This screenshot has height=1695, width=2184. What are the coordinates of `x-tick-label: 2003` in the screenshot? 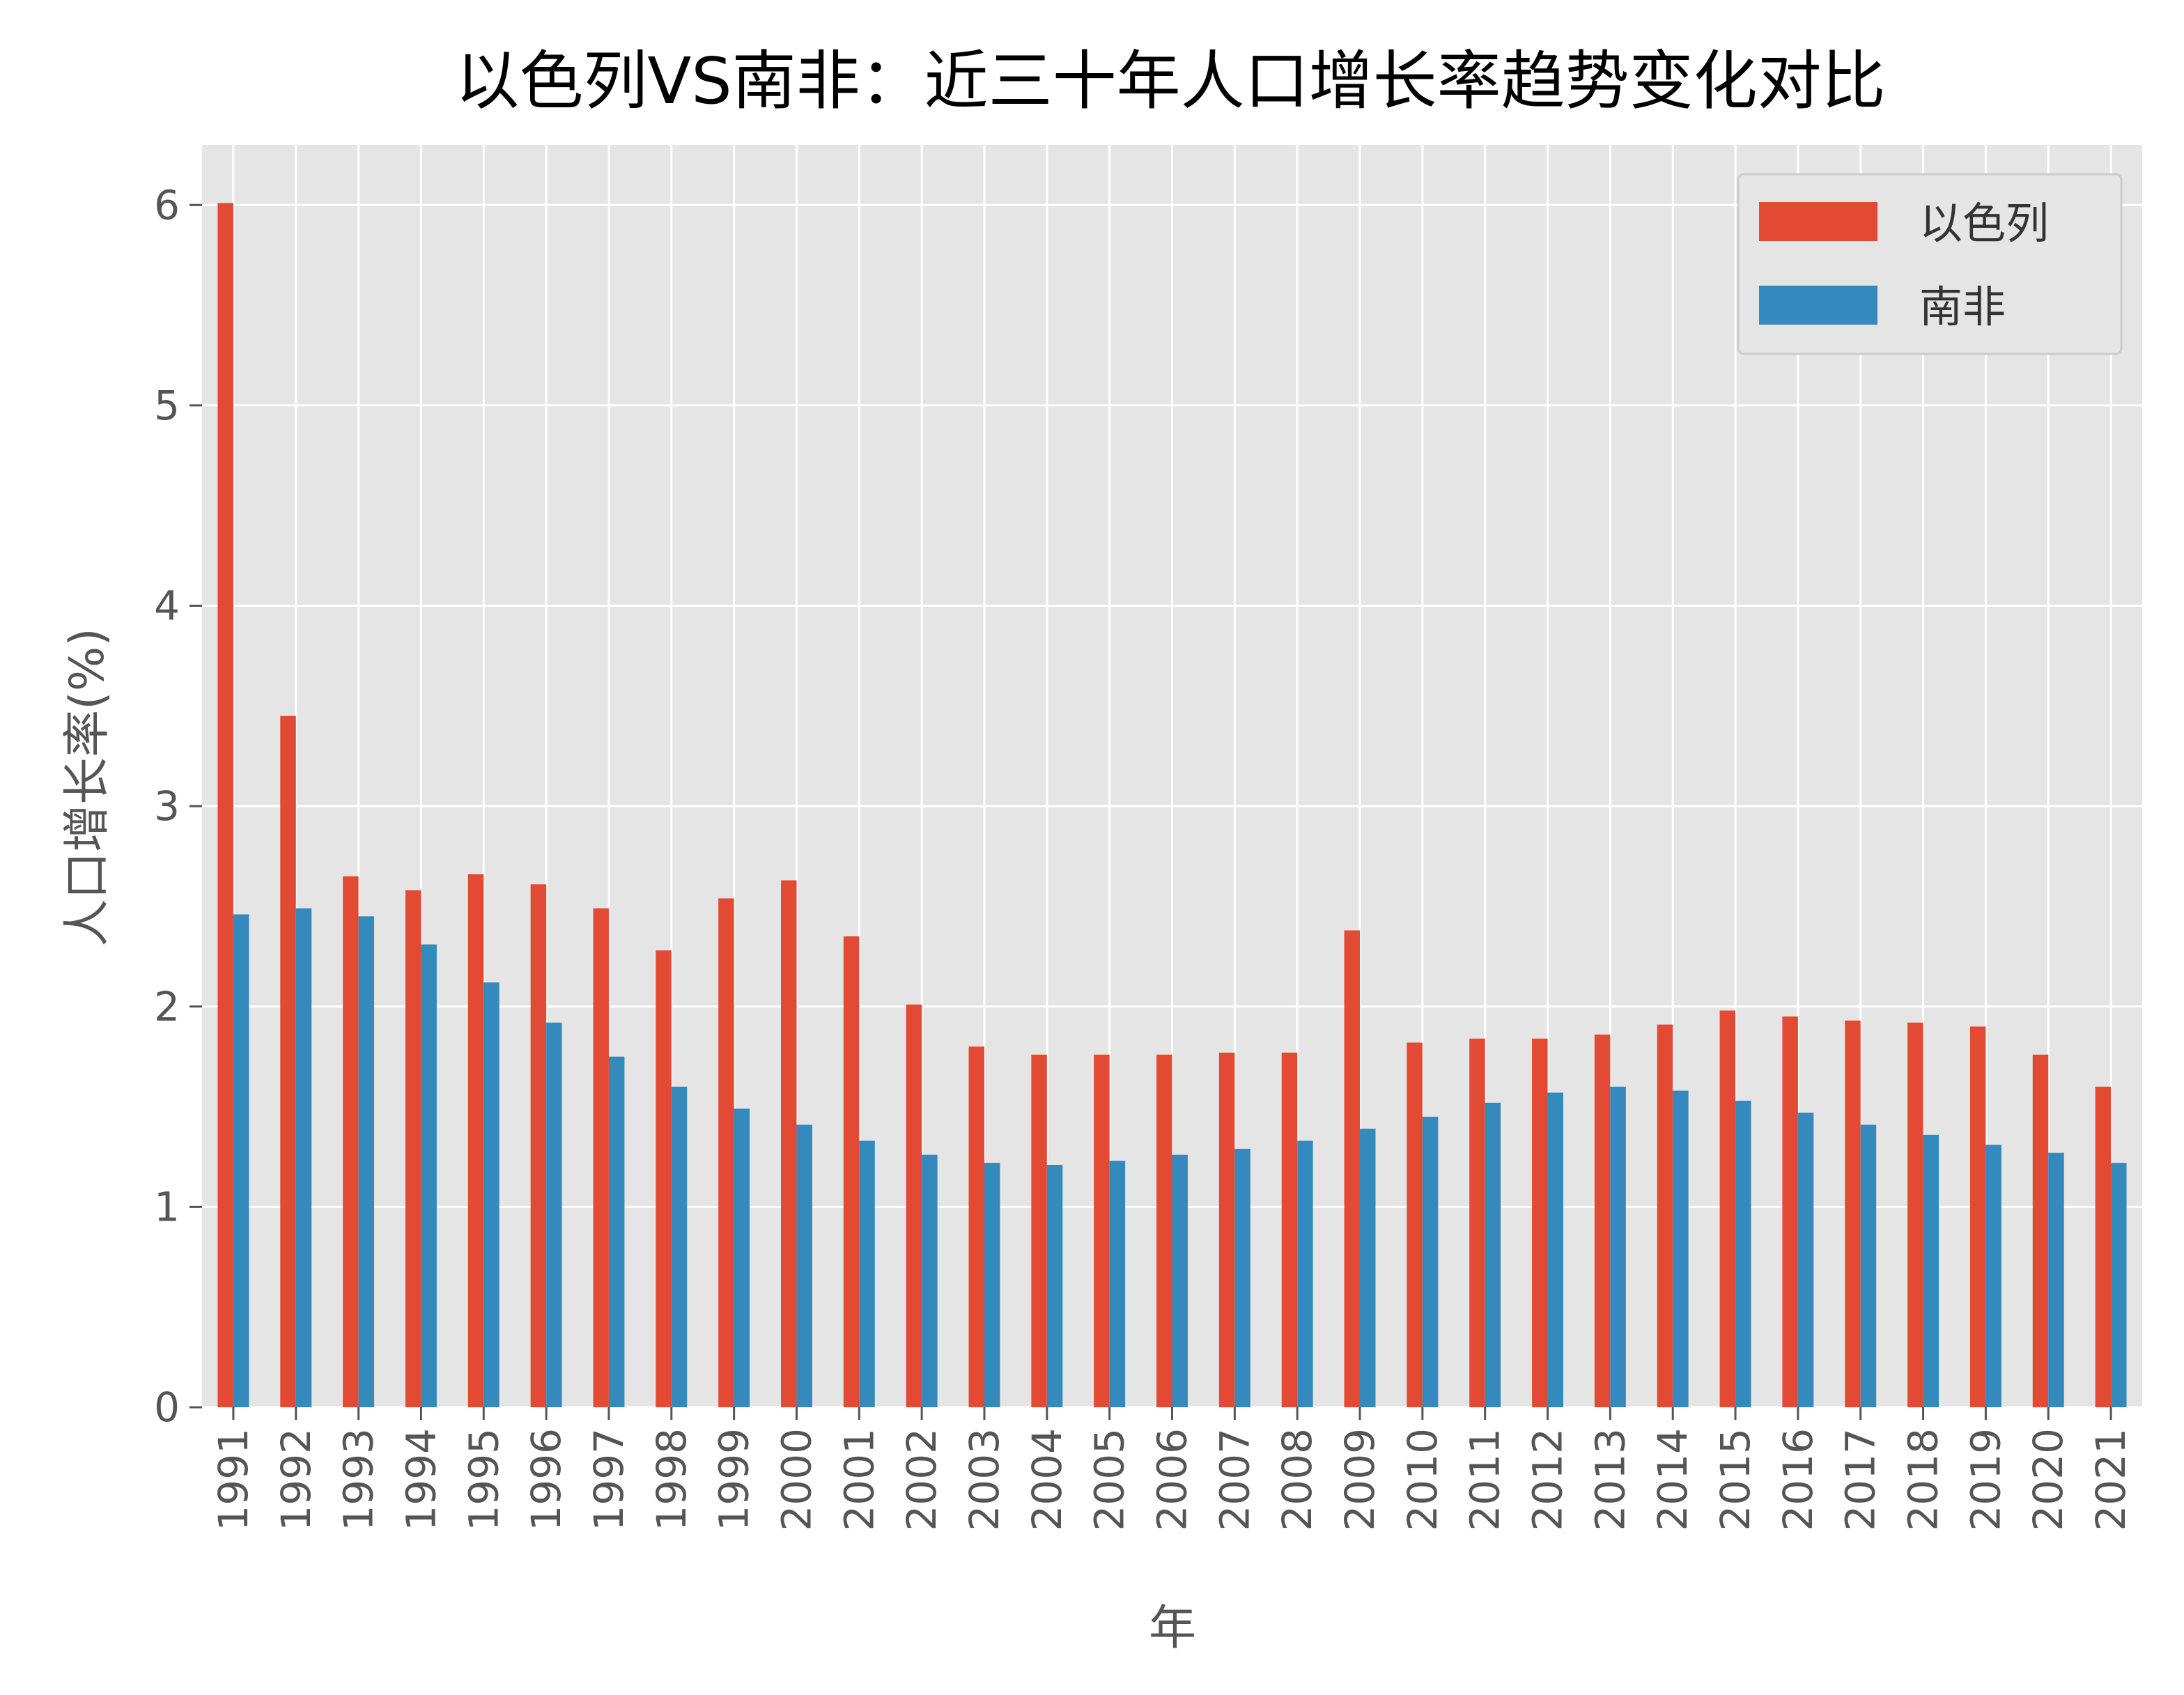 It's located at (984, 1479).